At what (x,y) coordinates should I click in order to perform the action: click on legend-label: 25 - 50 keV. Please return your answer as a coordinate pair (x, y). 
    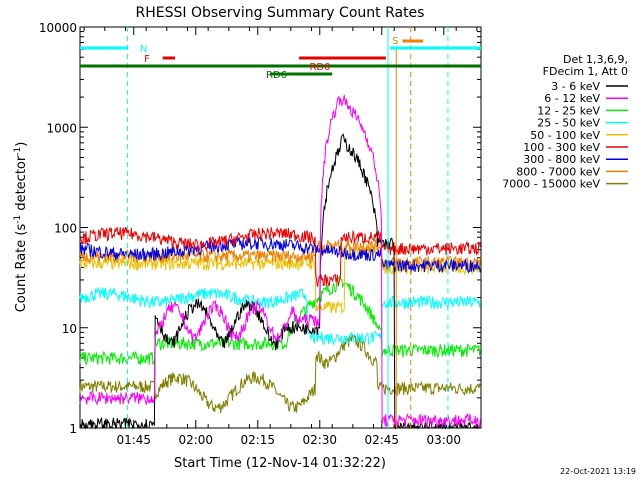
    Looking at the image, I should click on (568, 123).